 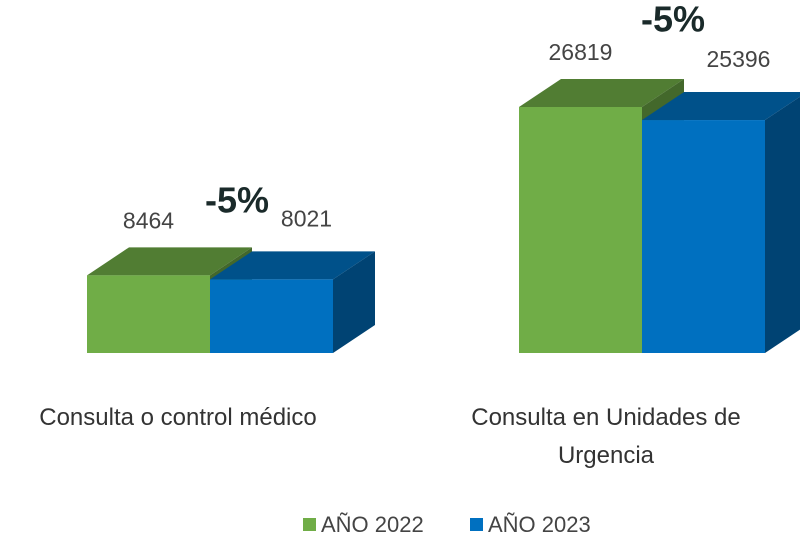 I want to click on x-tick-label: Consulta en Unidades de Urgencia, so click(x=606, y=436).